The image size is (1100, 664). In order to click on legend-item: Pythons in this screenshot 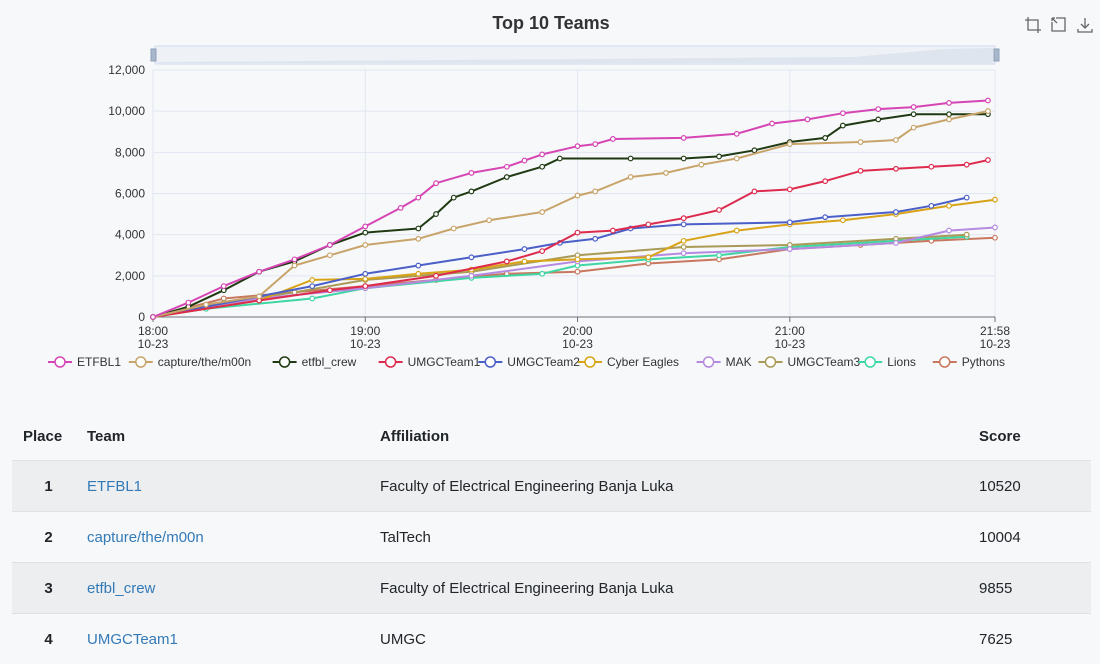, I will do `click(969, 362)`.